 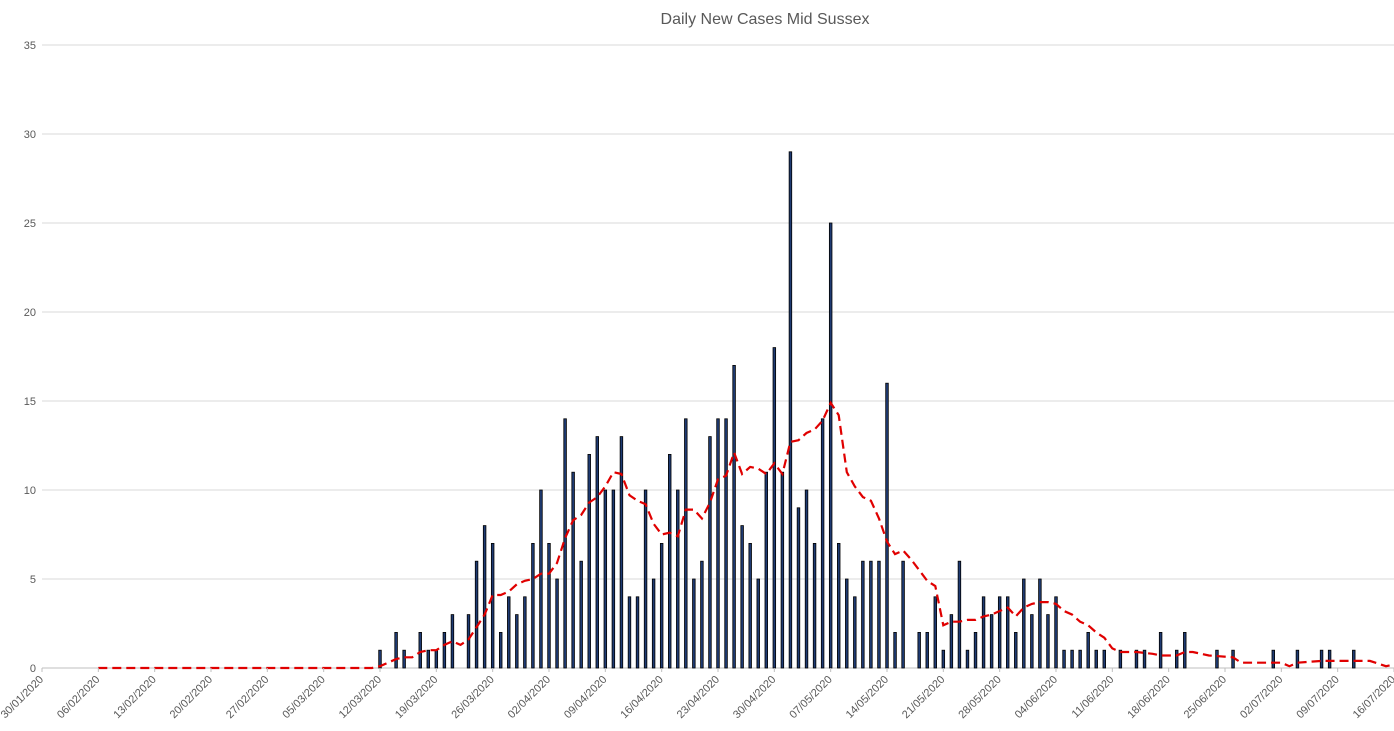 What do you see at coordinates (436, 659) in the screenshot?
I see `bar-19-03-2020` at bounding box center [436, 659].